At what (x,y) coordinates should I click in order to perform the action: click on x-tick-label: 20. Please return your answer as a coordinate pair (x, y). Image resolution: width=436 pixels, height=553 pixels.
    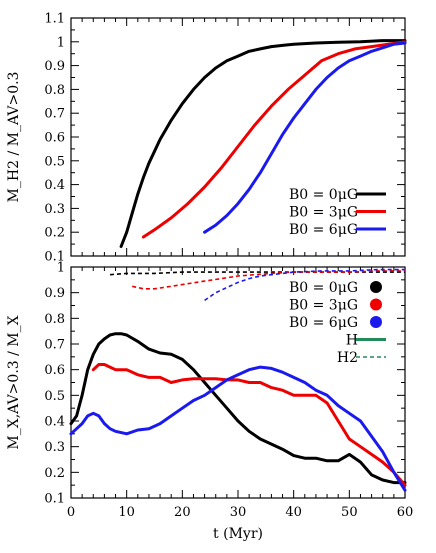
    Looking at the image, I should click on (182, 512).